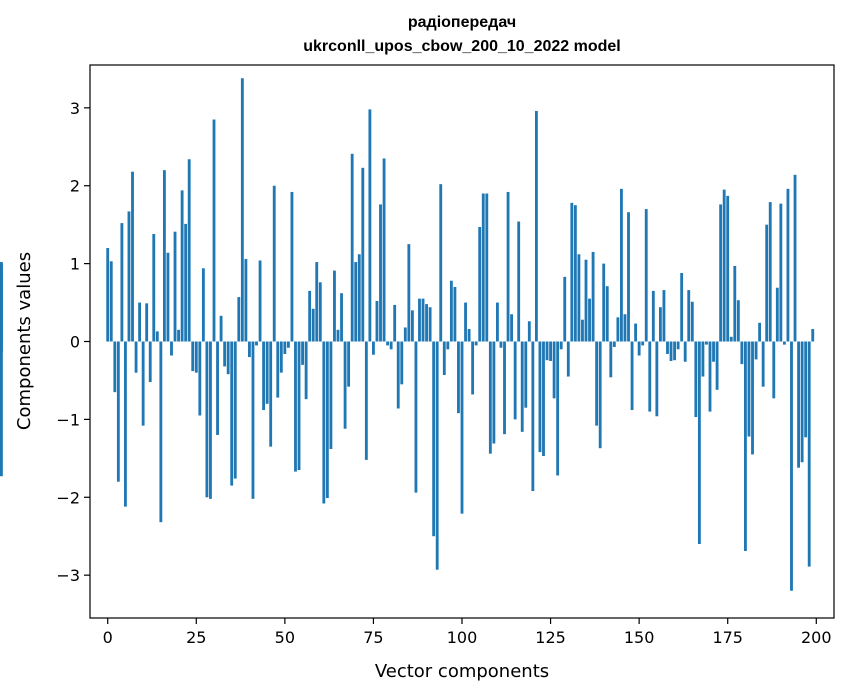 The width and height of the screenshot is (847, 696). Describe the element at coordinates (196, 637) in the screenshot. I see `x-tick-label: 25` at that location.